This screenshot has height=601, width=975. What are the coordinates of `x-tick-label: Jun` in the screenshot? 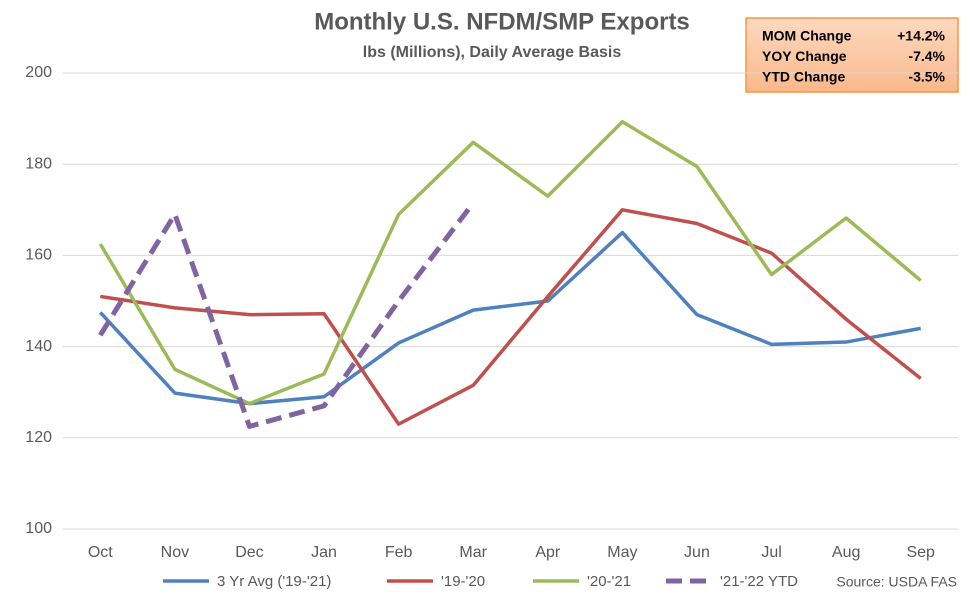 It's located at (697, 552).